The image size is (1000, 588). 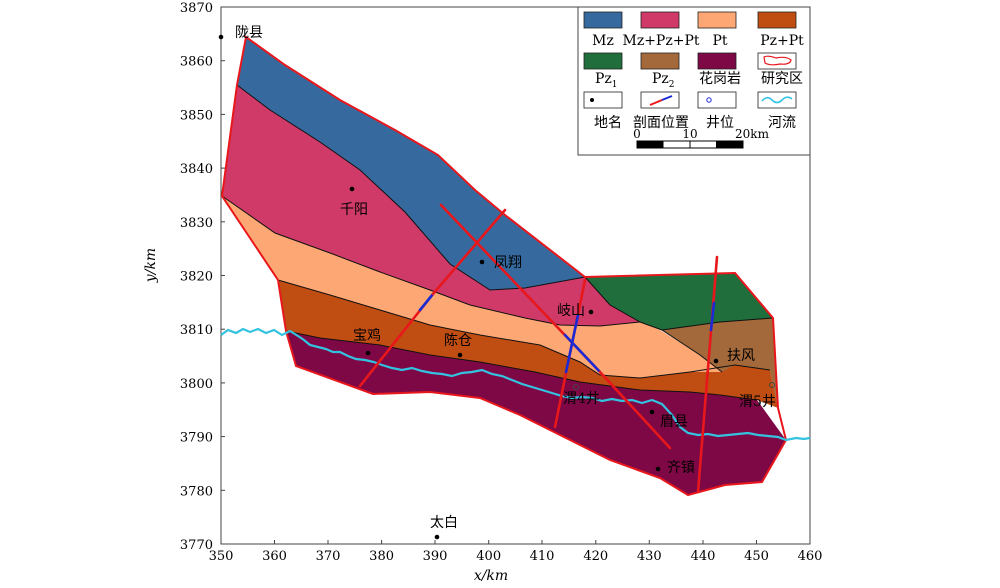 I want to click on legend-box, so click(x=694, y=81).